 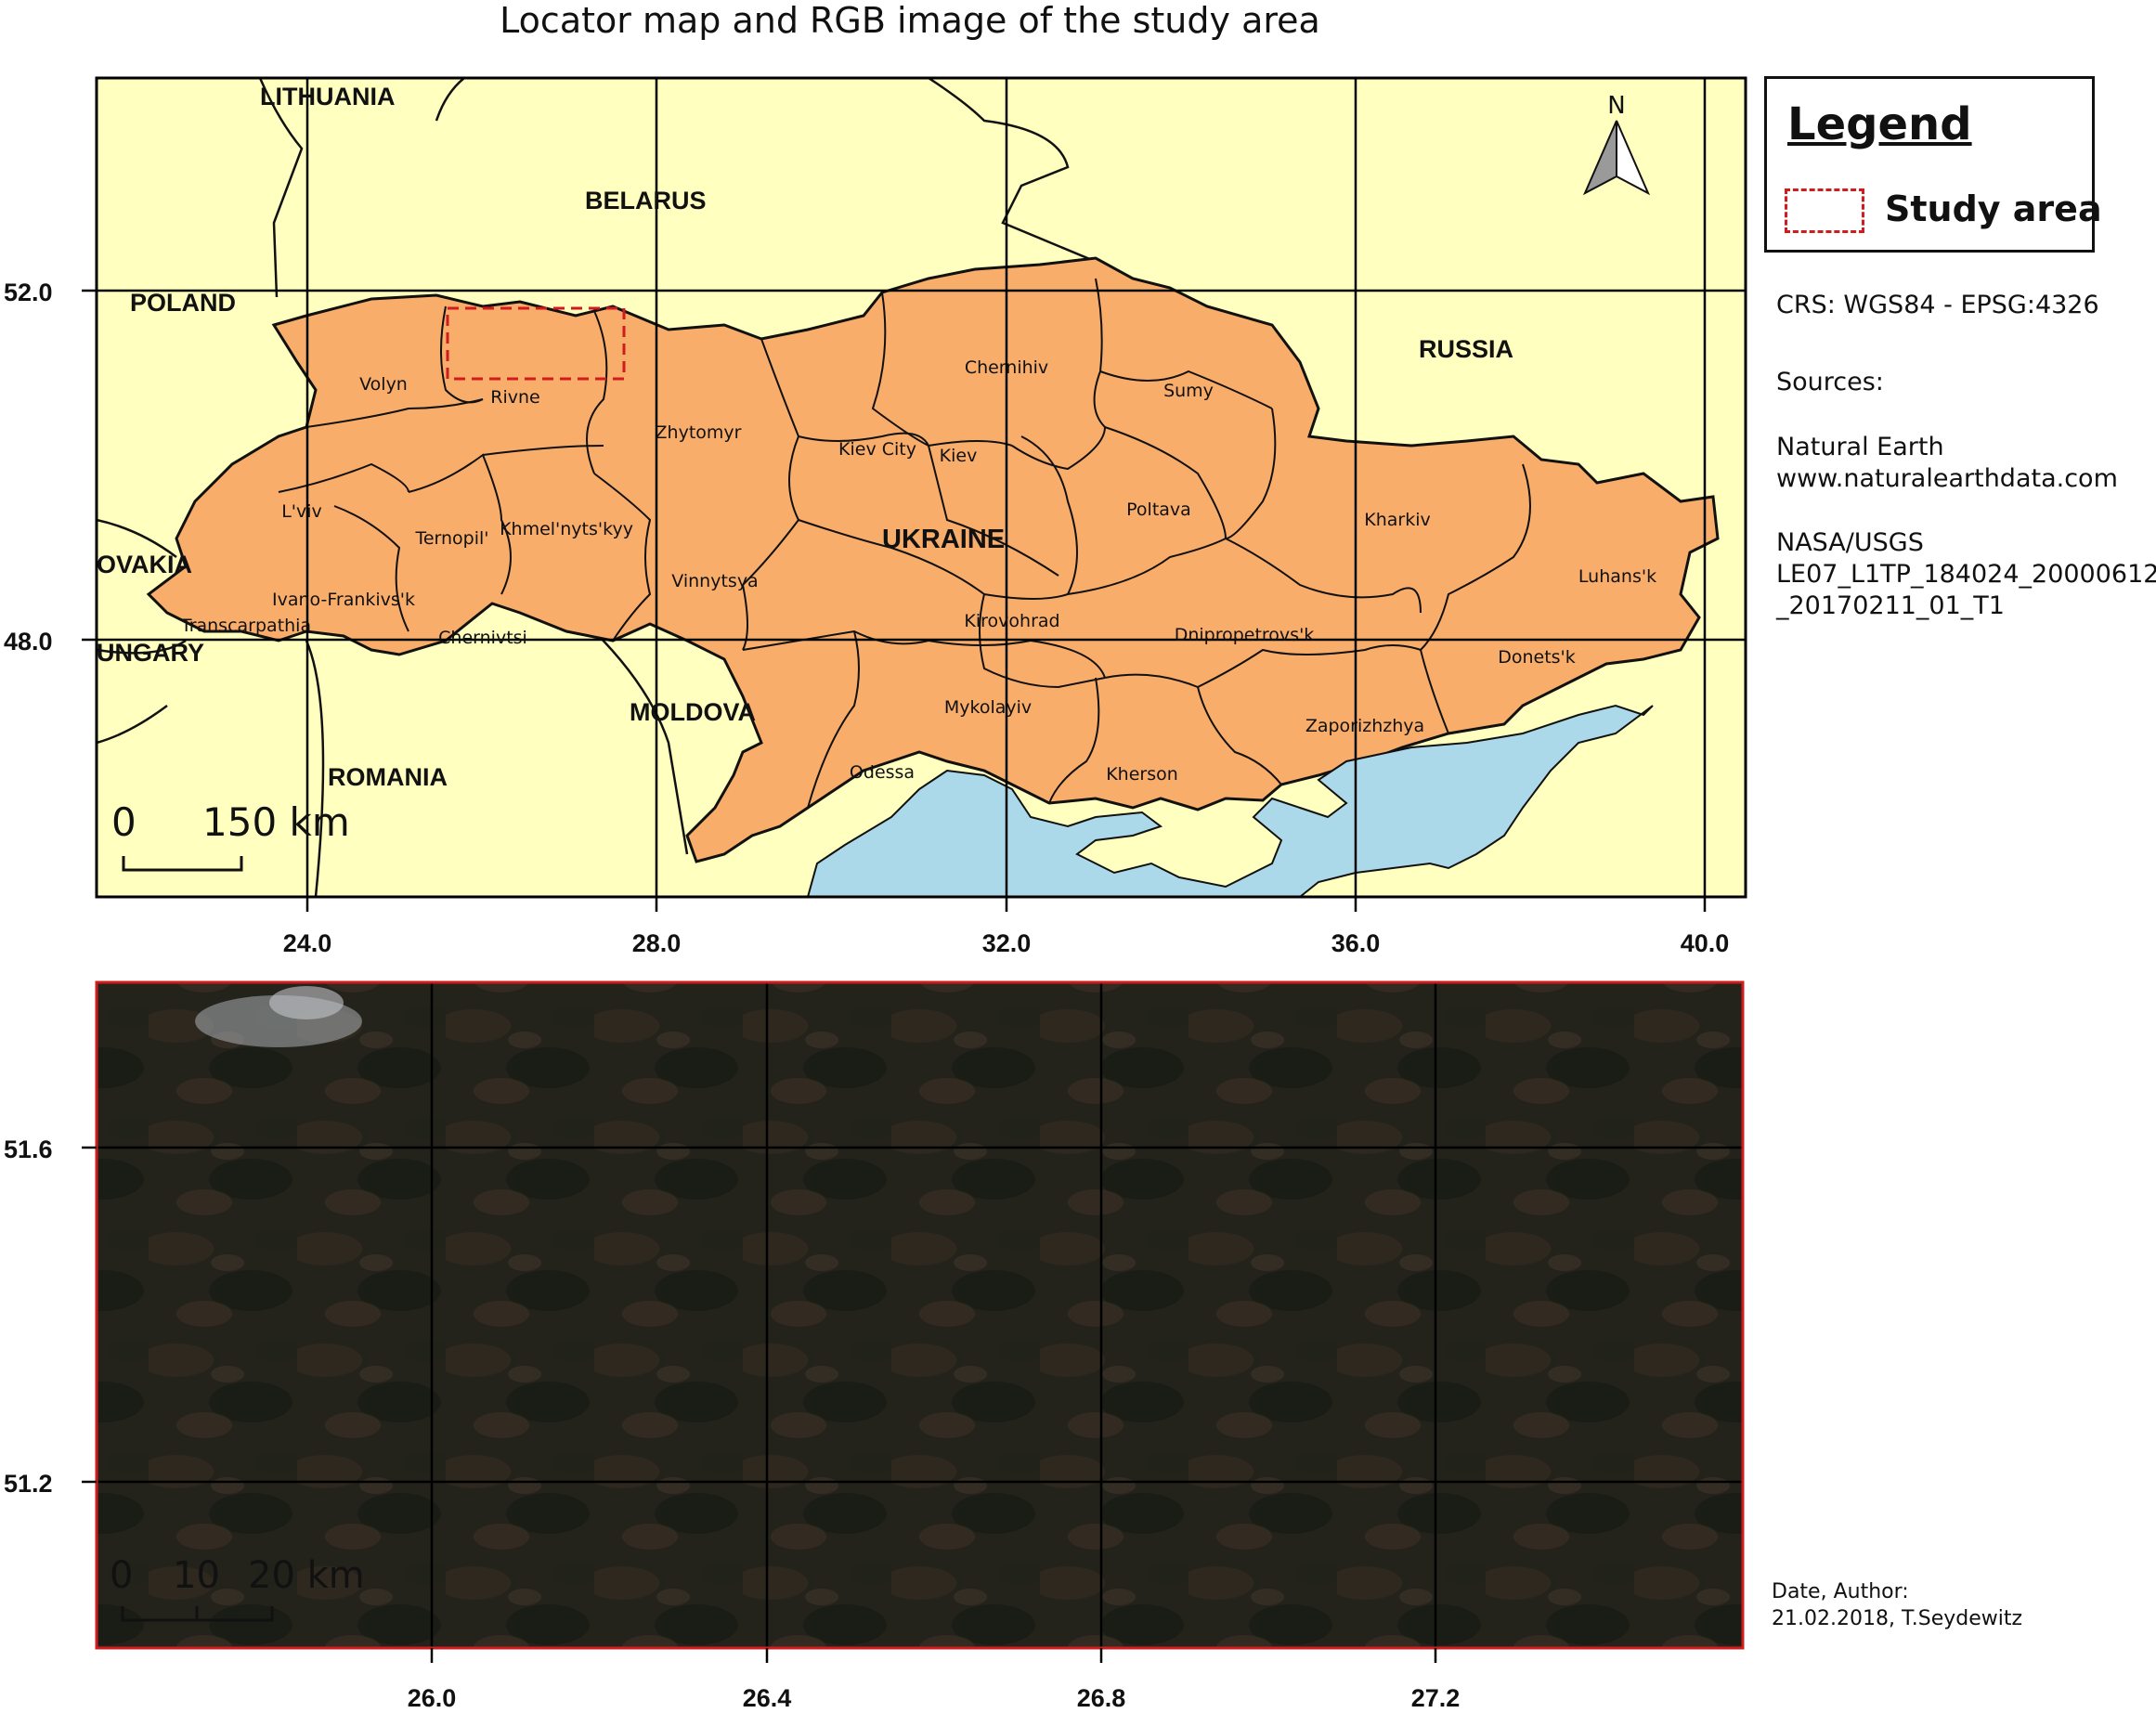 I want to click on black-sea, so click(x=1230, y=800).